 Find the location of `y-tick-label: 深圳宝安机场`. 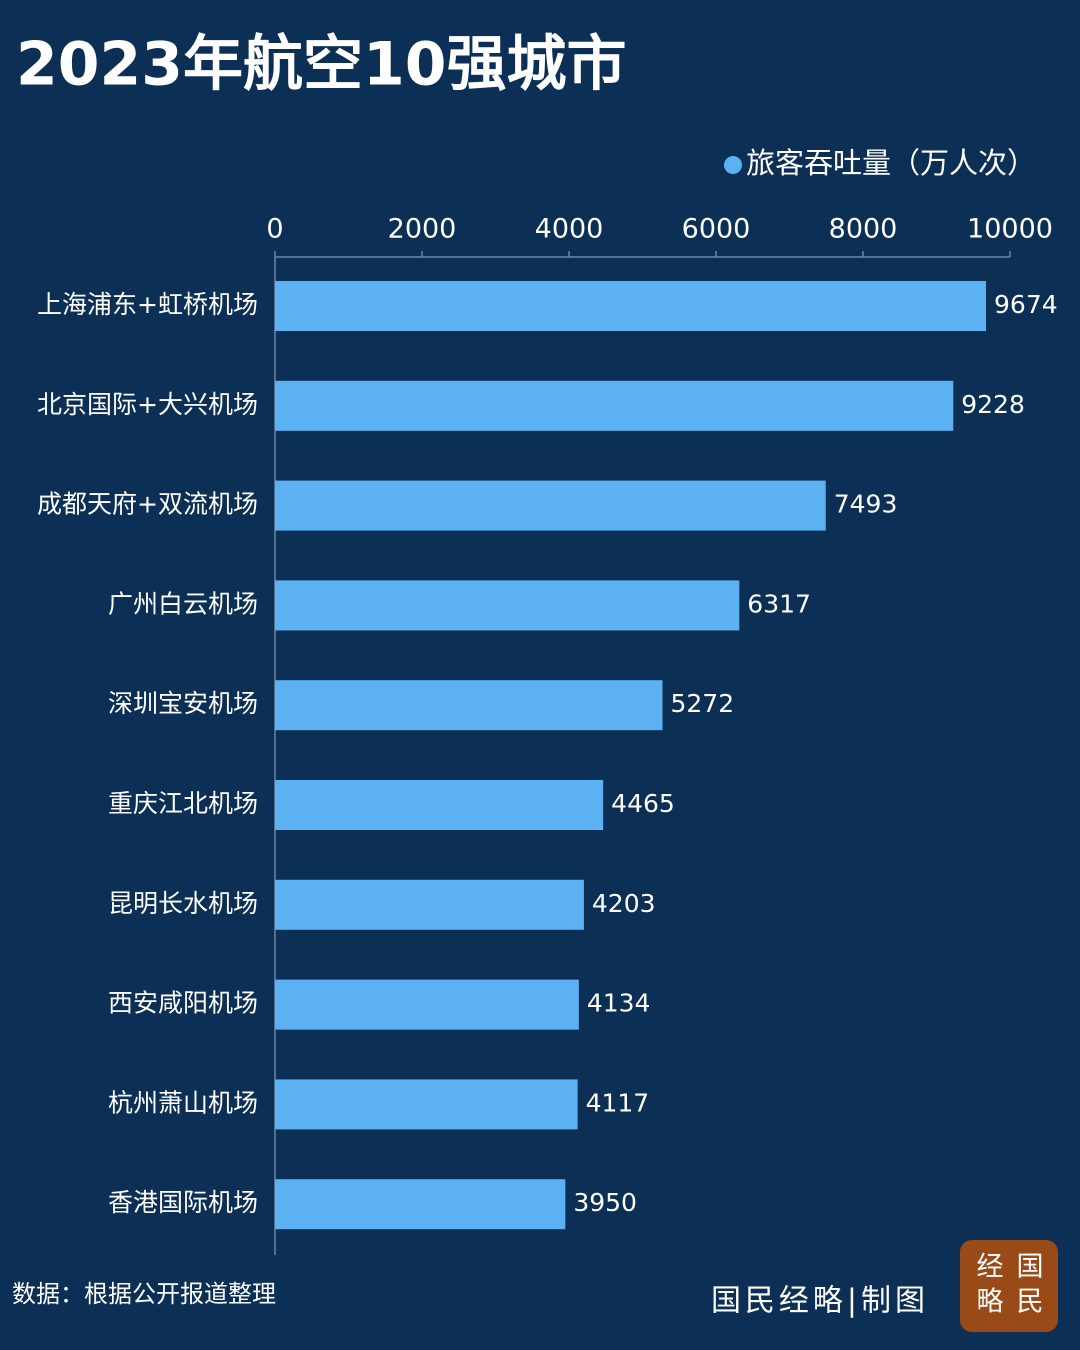

y-tick-label: 深圳宝安机场 is located at coordinates (183, 703).